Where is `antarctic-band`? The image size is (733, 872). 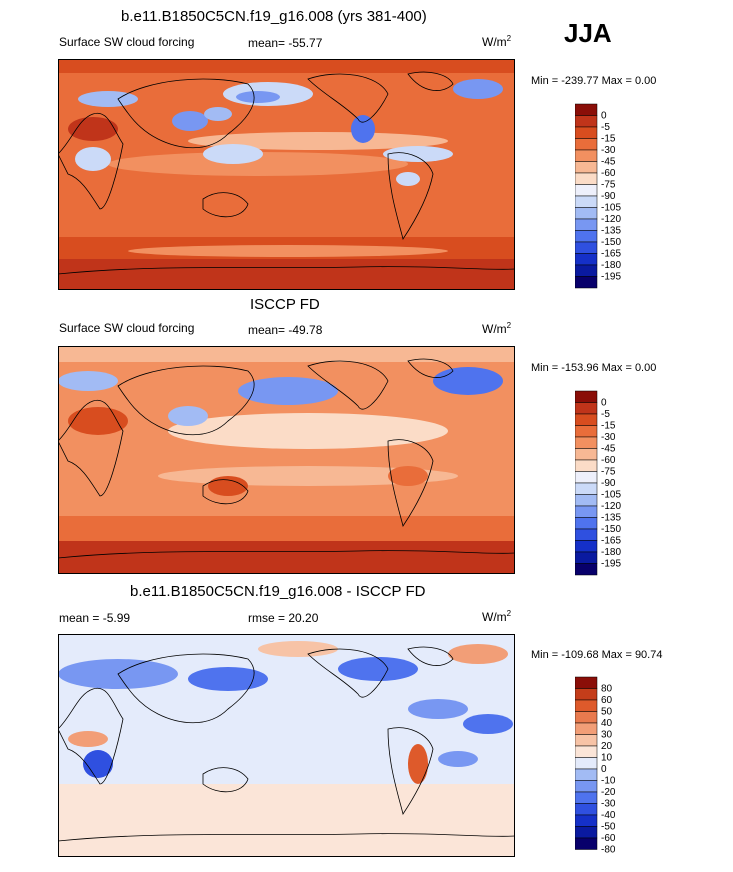
antarctic-band is located at coordinates (286, 274).